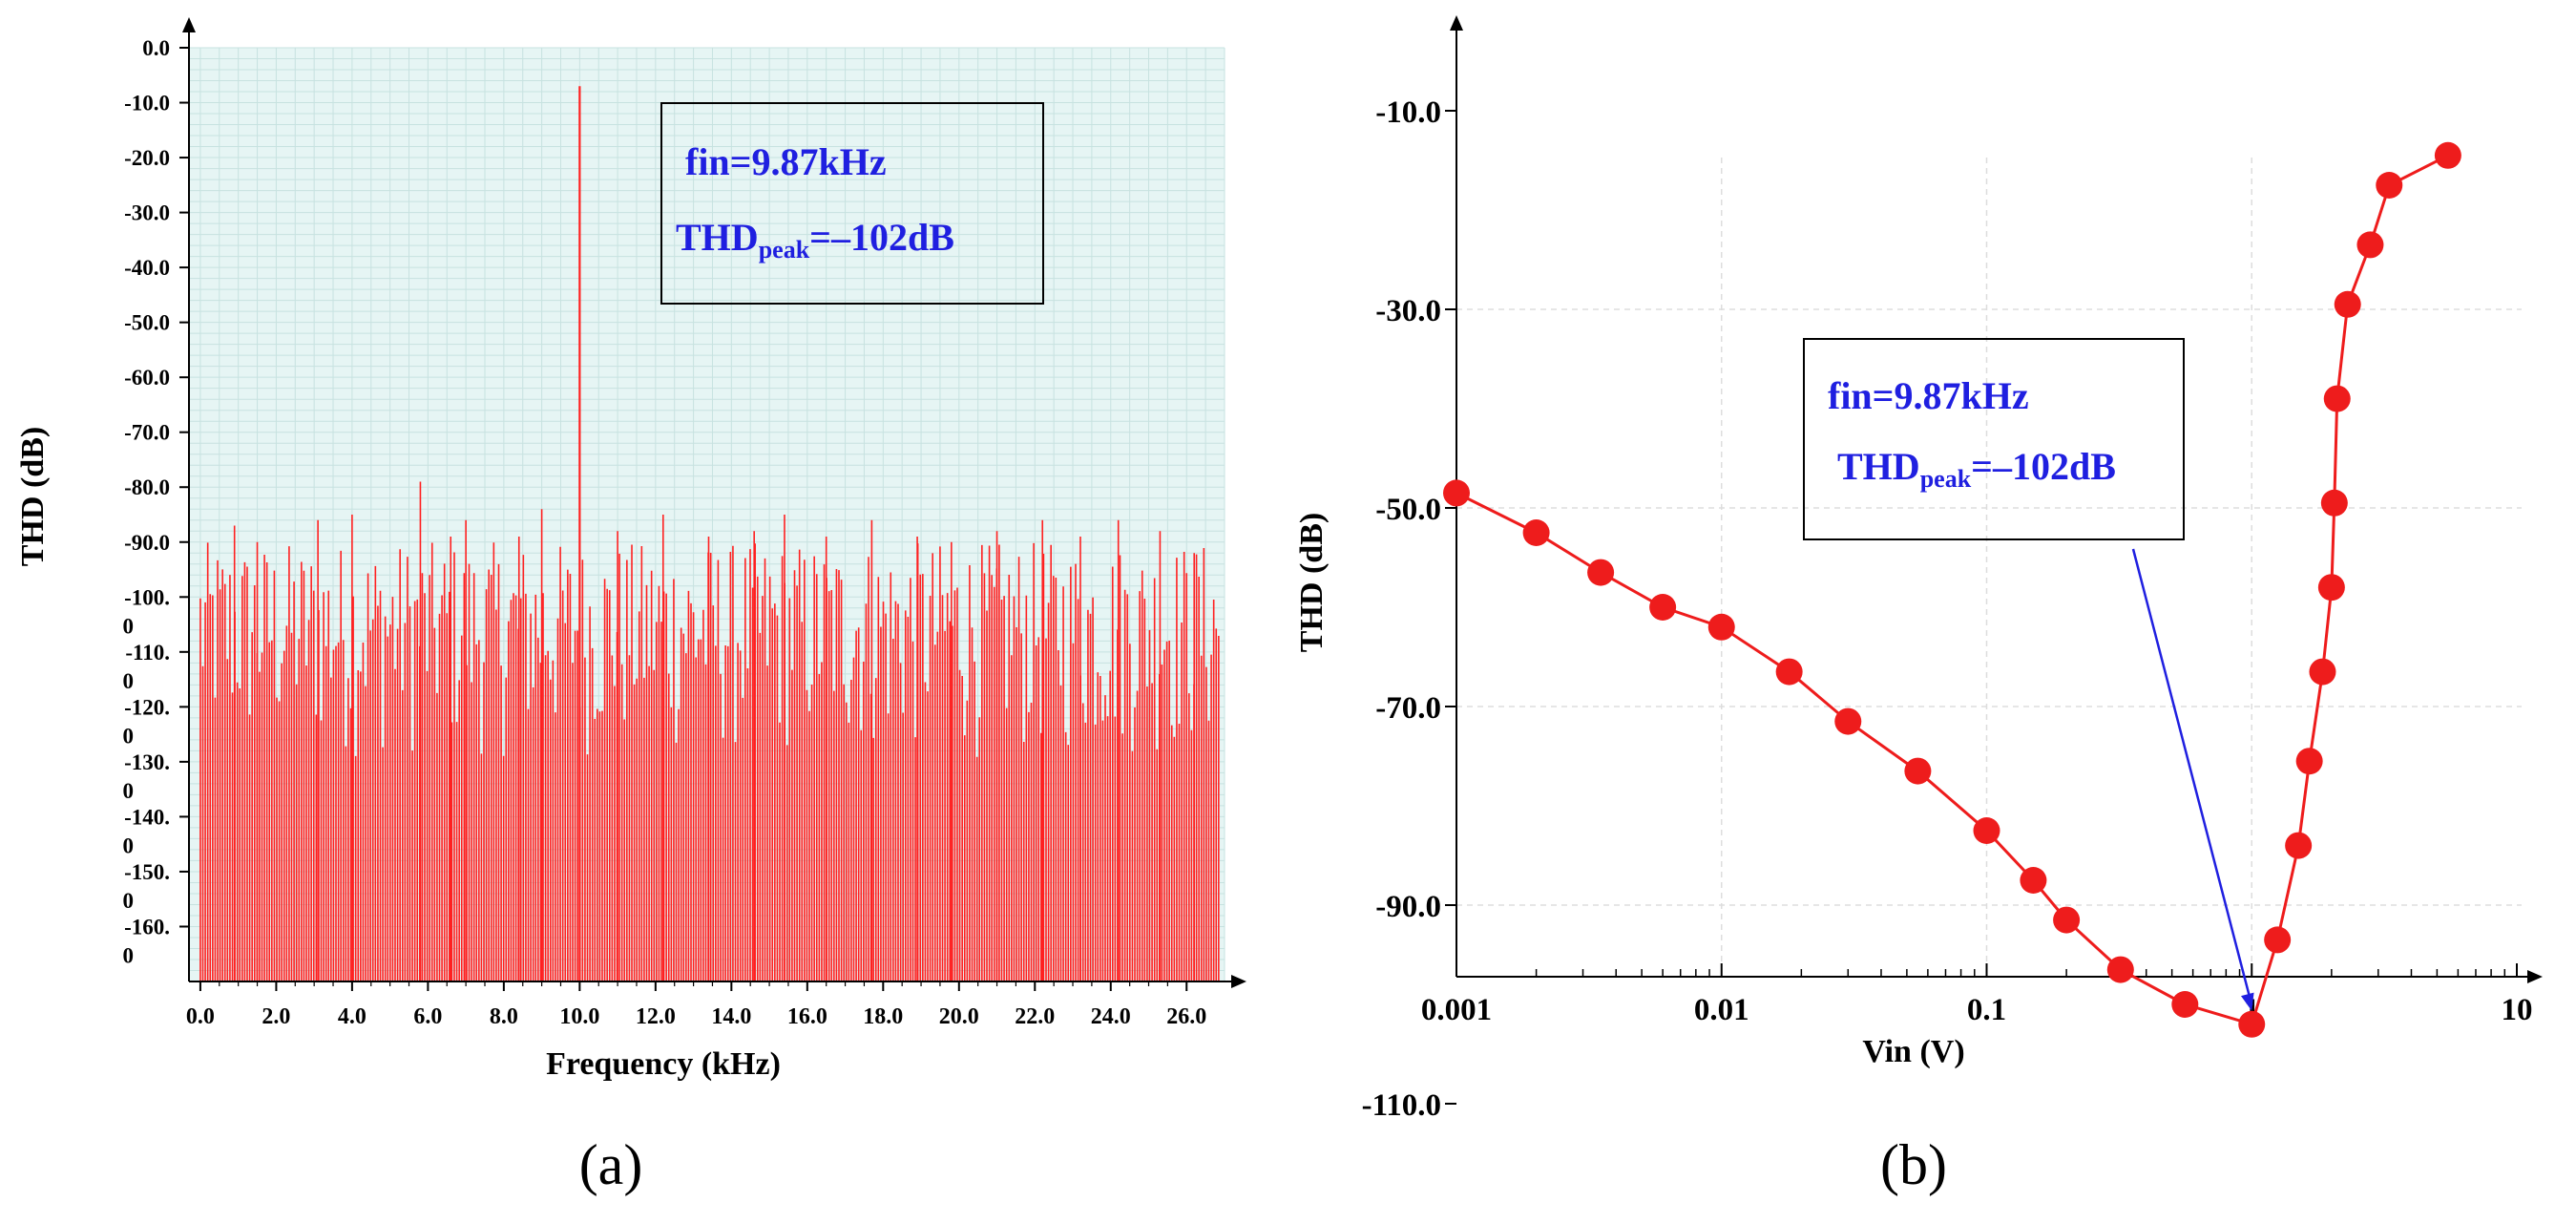 The height and width of the screenshot is (1224, 2576). Describe the element at coordinates (807, 1016) in the screenshot. I see `x-tick-label: 16.0` at that location.